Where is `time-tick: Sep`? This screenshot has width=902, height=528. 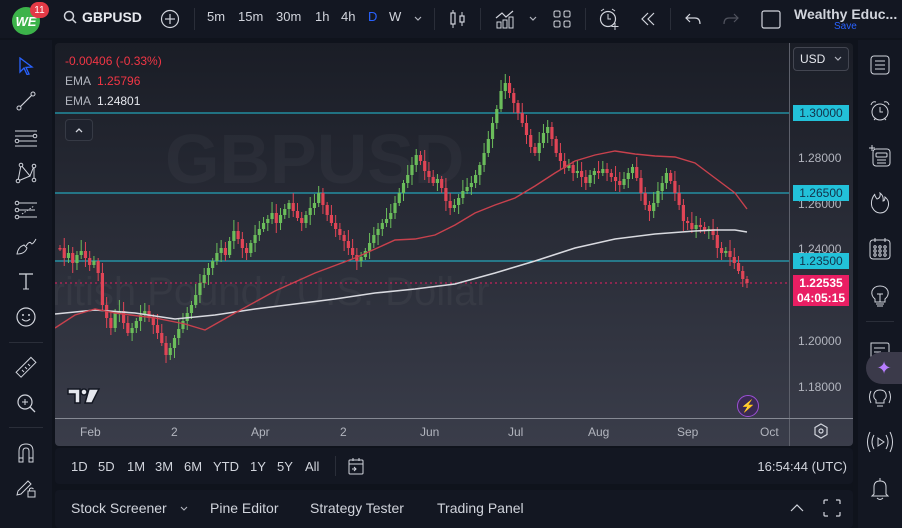 time-tick: Sep is located at coordinates (688, 432).